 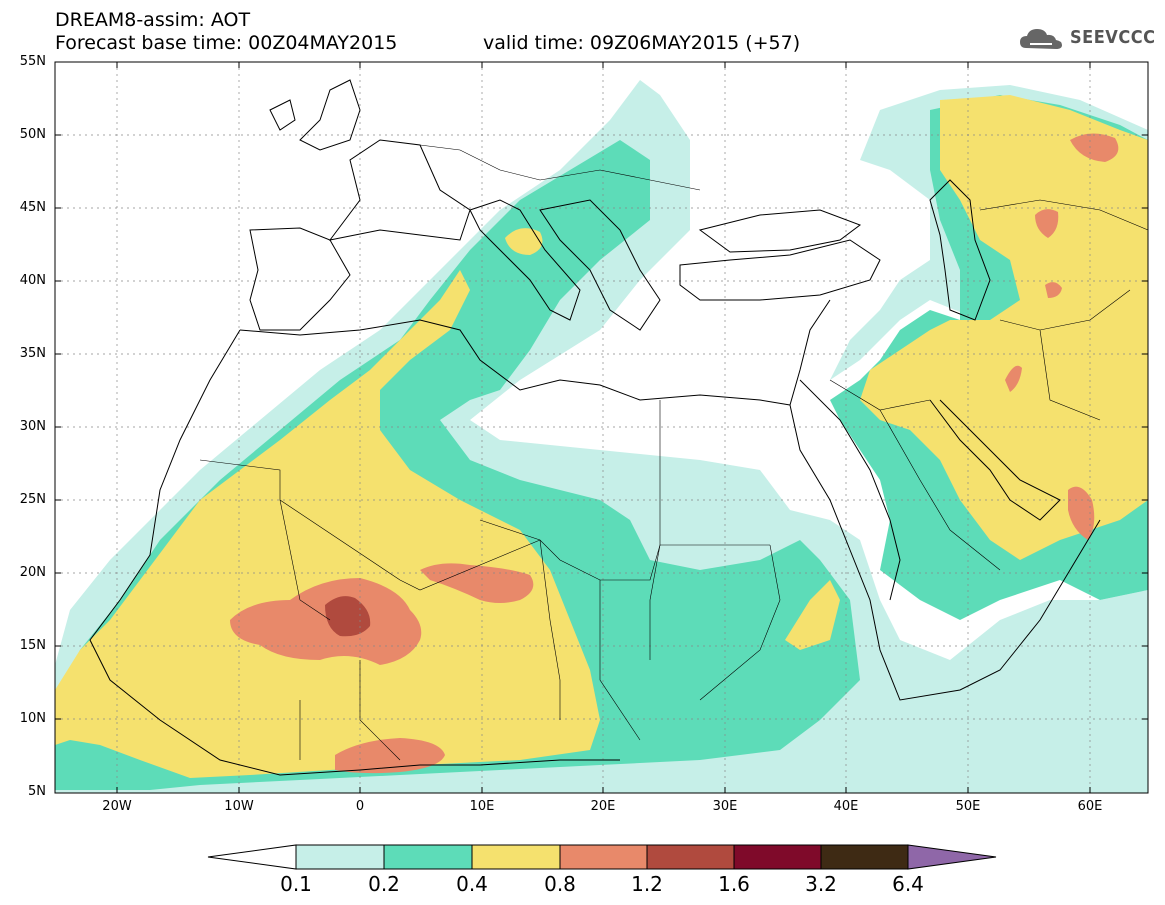 I want to click on lat-label: 50N, so click(x=32, y=134).